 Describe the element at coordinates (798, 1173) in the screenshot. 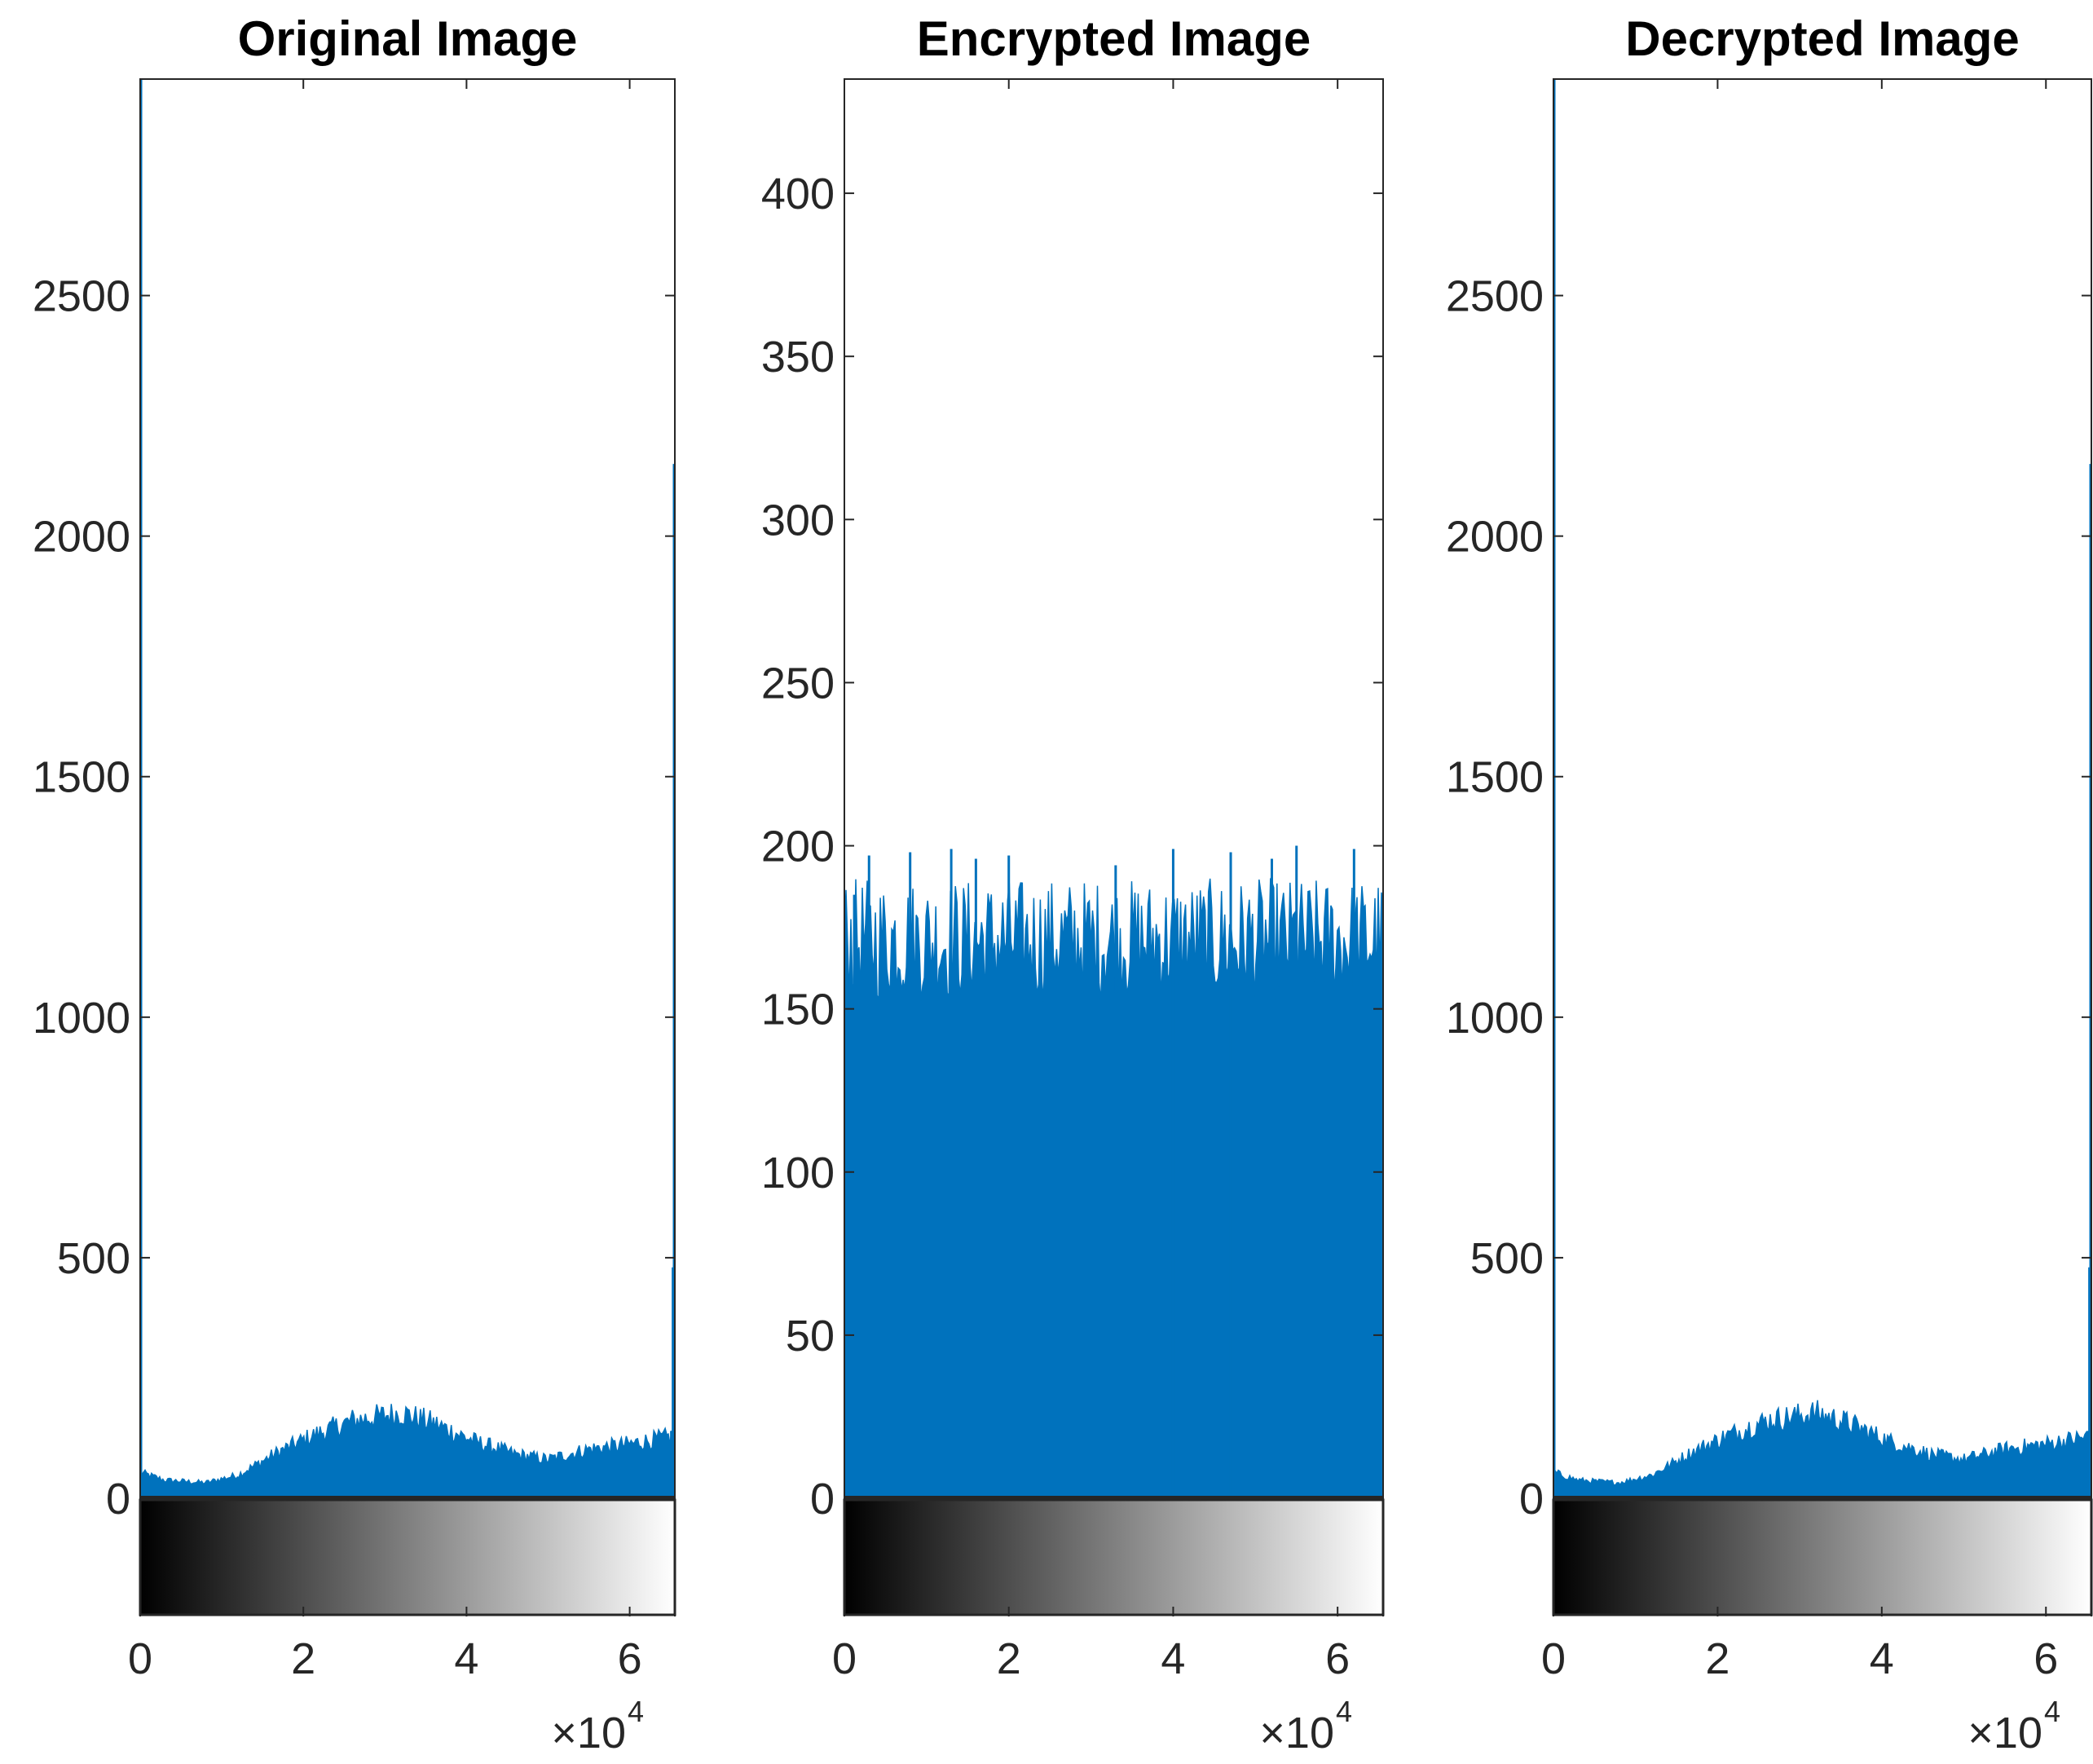

I see `y-tick-label: 100` at that location.